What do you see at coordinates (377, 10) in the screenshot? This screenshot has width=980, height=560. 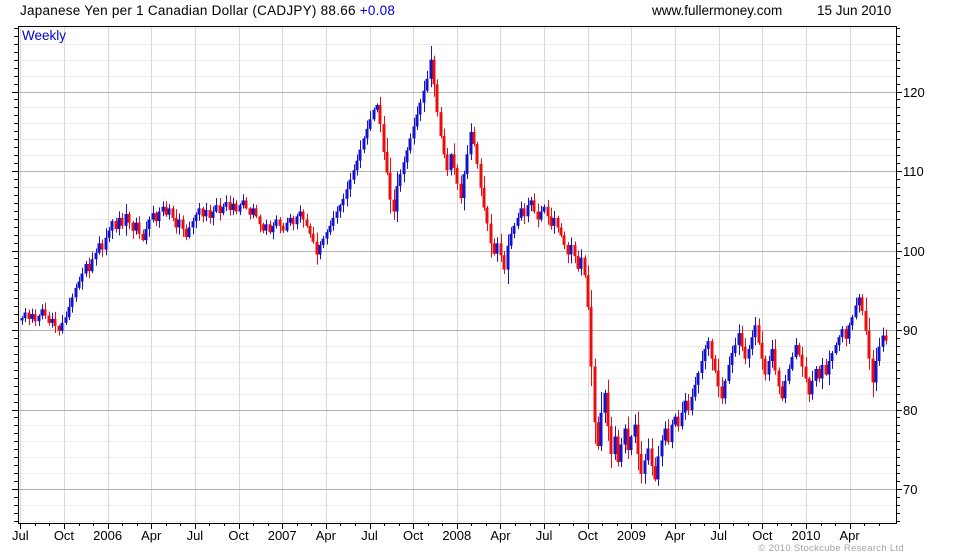 I see `title-change: +0.08` at bounding box center [377, 10].